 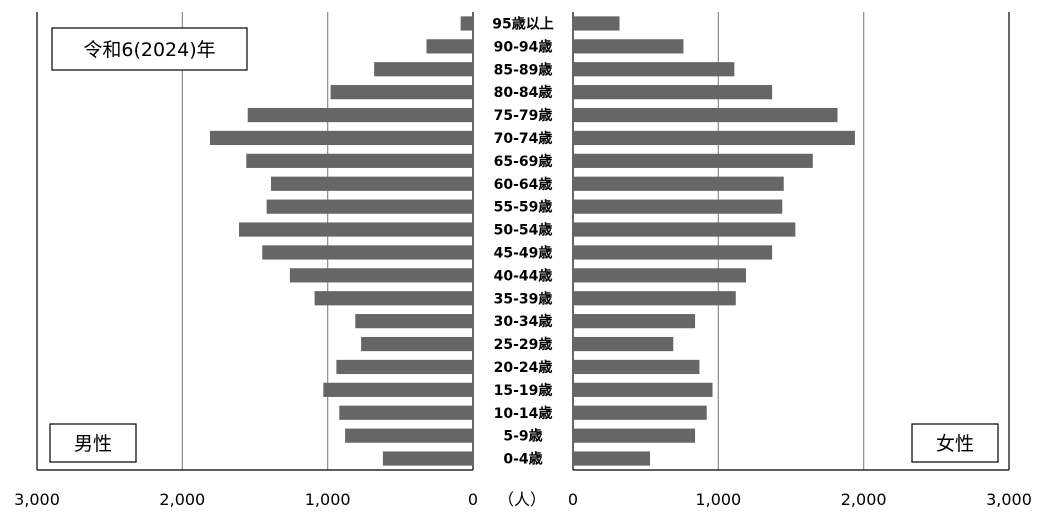 I want to click on age-label-3: 80-84歳, so click(x=523, y=92).